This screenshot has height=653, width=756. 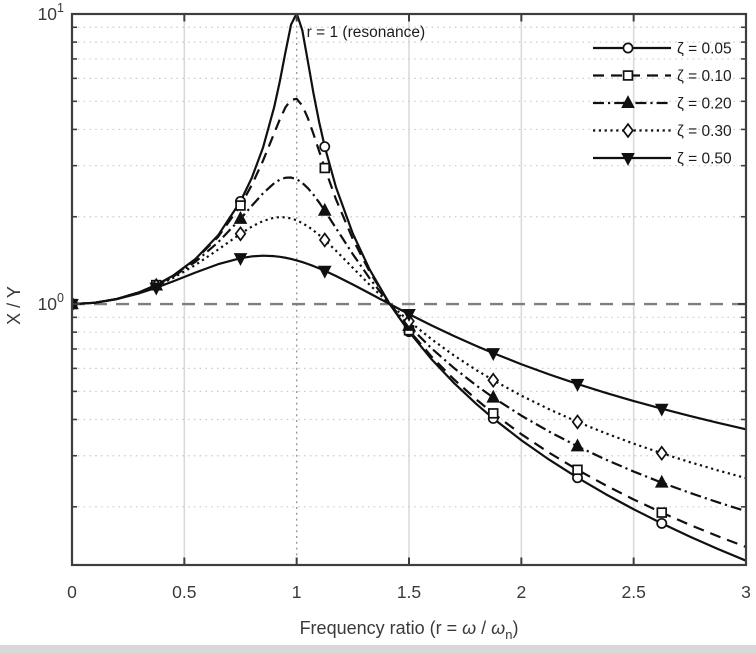 What do you see at coordinates (51, 12) in the screenshot?
I see `y-tick-label: 10¹` at bounding box center [51, 12].